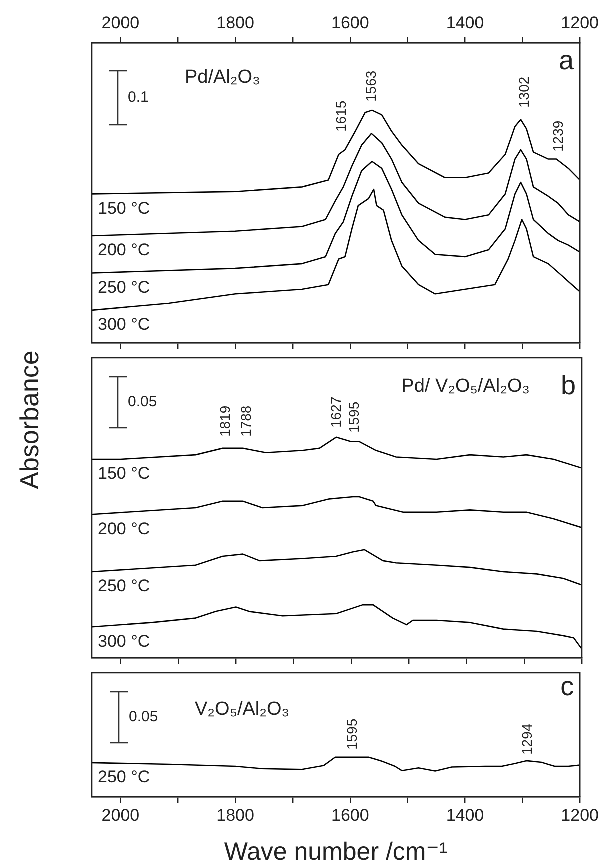 This screenshot has width=602, height=861. Describe the element at coordinates (235, 22) in the screenshot. I see `x2-tick-label: 1800` at that location.